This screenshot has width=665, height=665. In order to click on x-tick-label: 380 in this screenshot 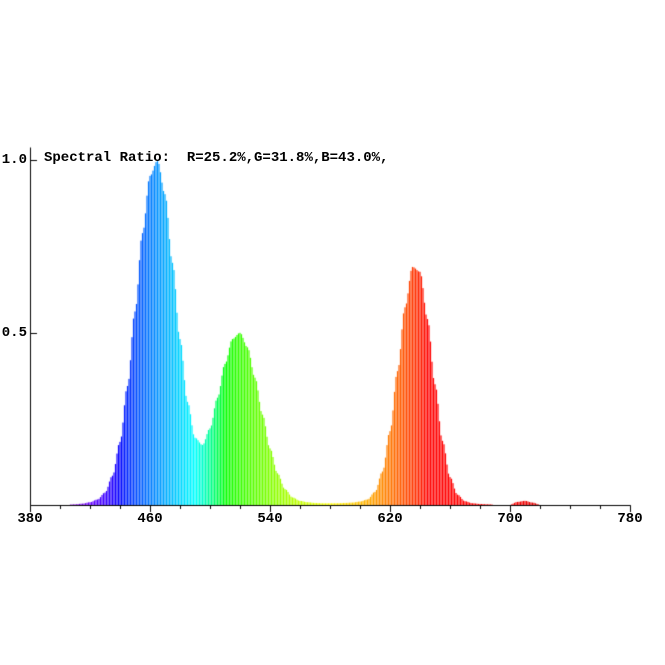, I will do `click(30, 519)`.